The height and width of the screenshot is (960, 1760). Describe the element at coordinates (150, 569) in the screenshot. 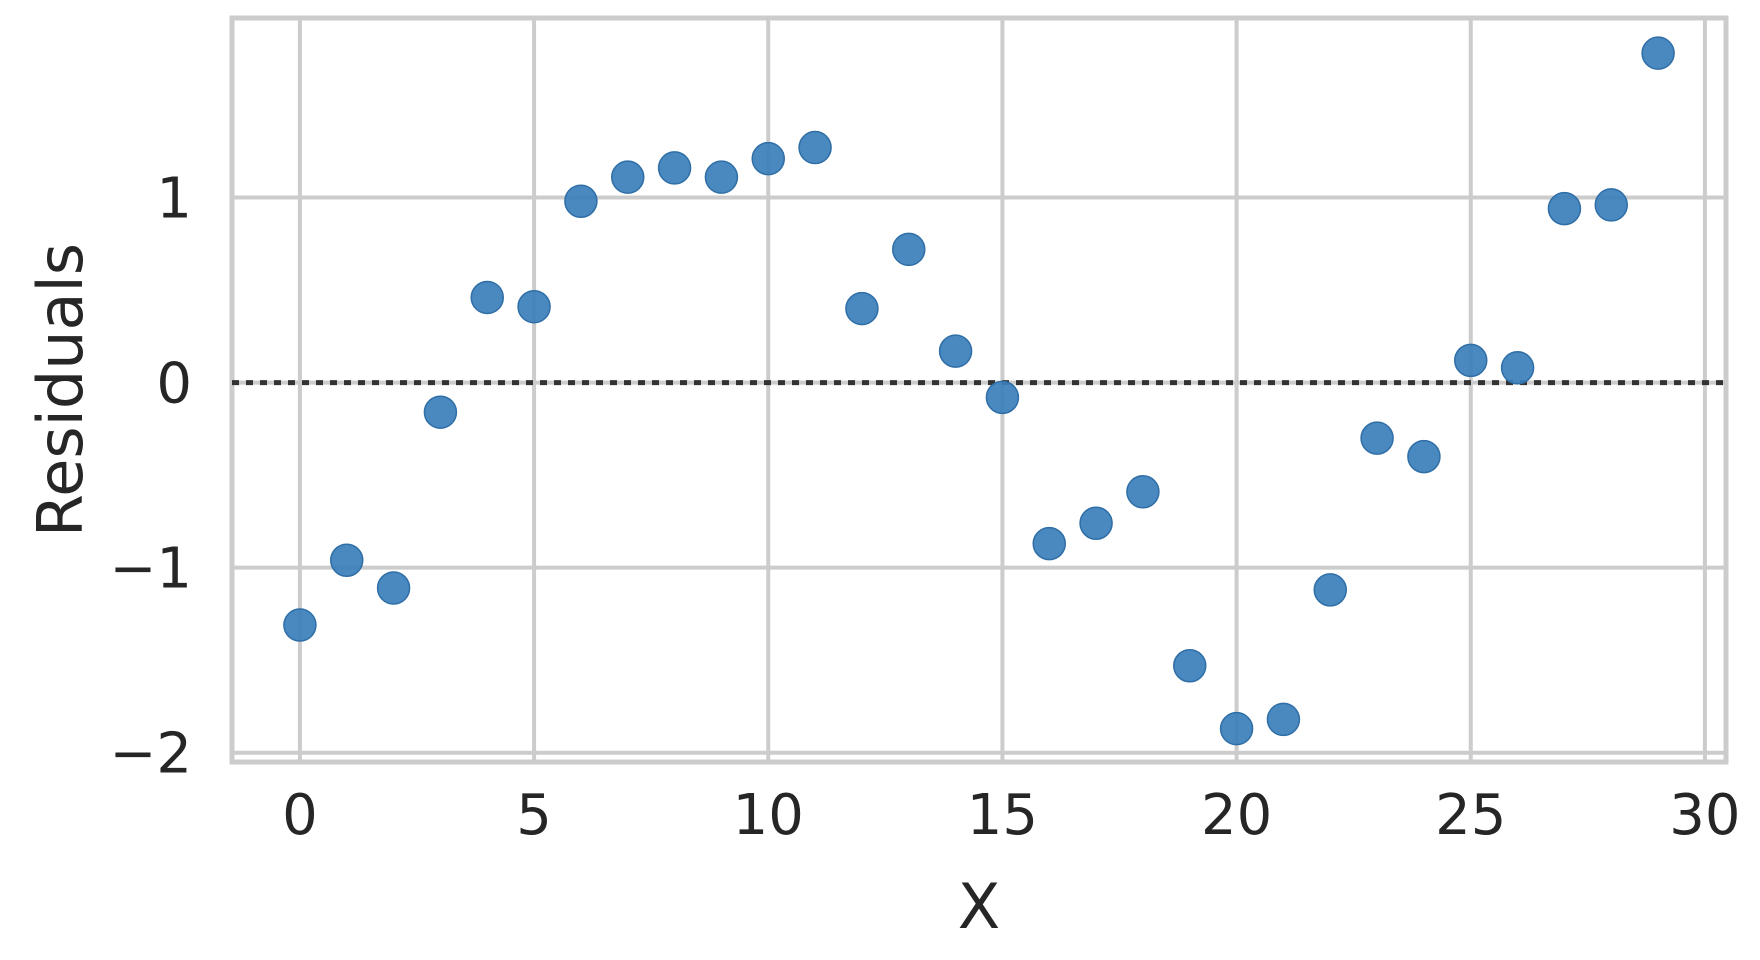

I see `y-tick-label-1: −1` at that location.